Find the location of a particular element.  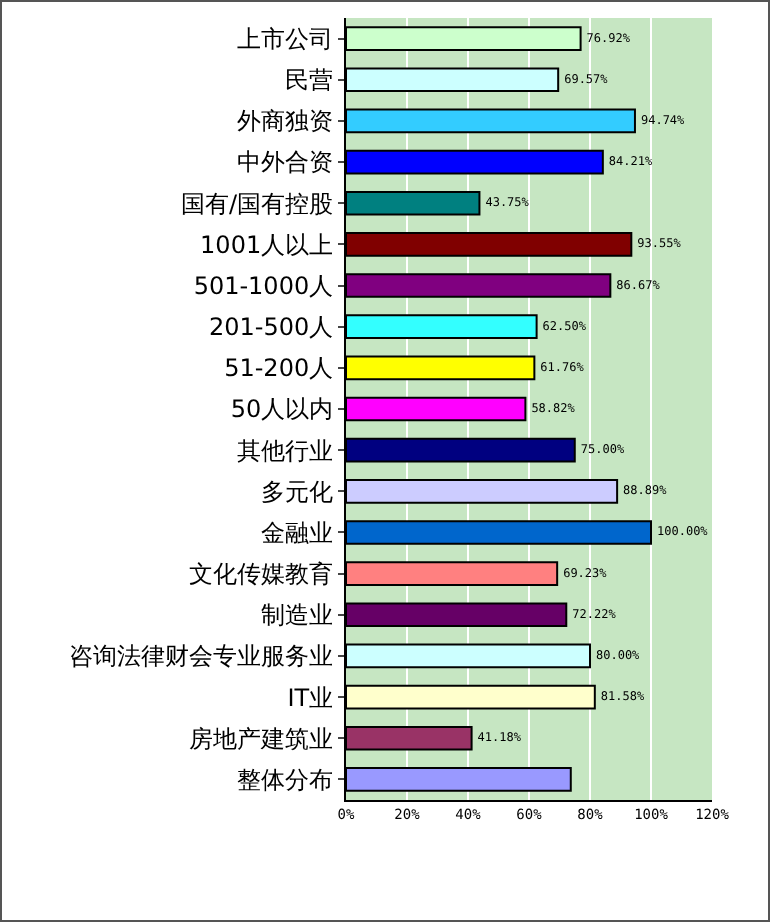

y-tick-label: 制造业 is located at coordinates (297, 615).